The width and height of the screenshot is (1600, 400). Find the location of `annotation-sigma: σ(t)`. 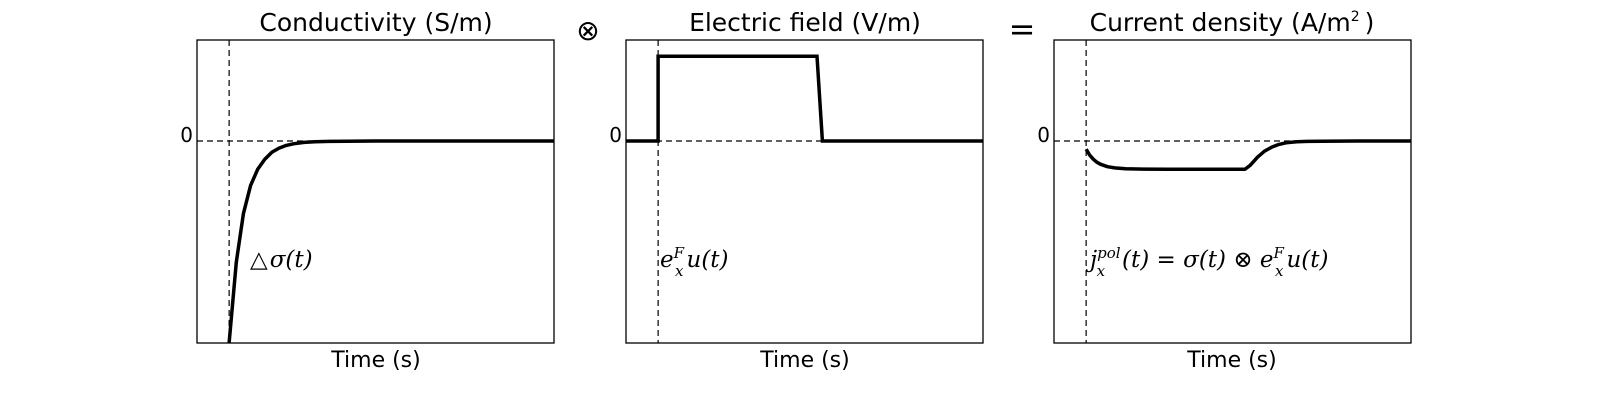

annotation-sigma: σ(t) is located at coordinates (291, 260).